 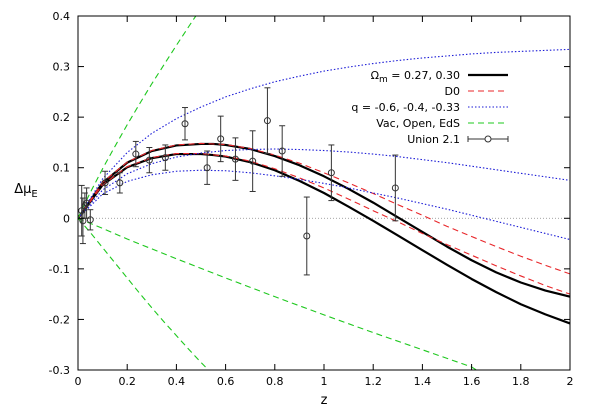 I want to click on legend-label-3: Vac, Open, EdS, so click(x=418, y=123).